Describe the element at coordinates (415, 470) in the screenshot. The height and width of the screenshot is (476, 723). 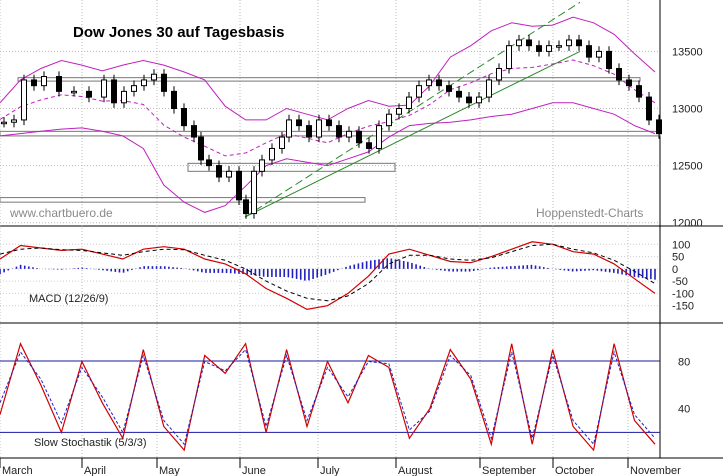
I see `month-label: August` at that location.